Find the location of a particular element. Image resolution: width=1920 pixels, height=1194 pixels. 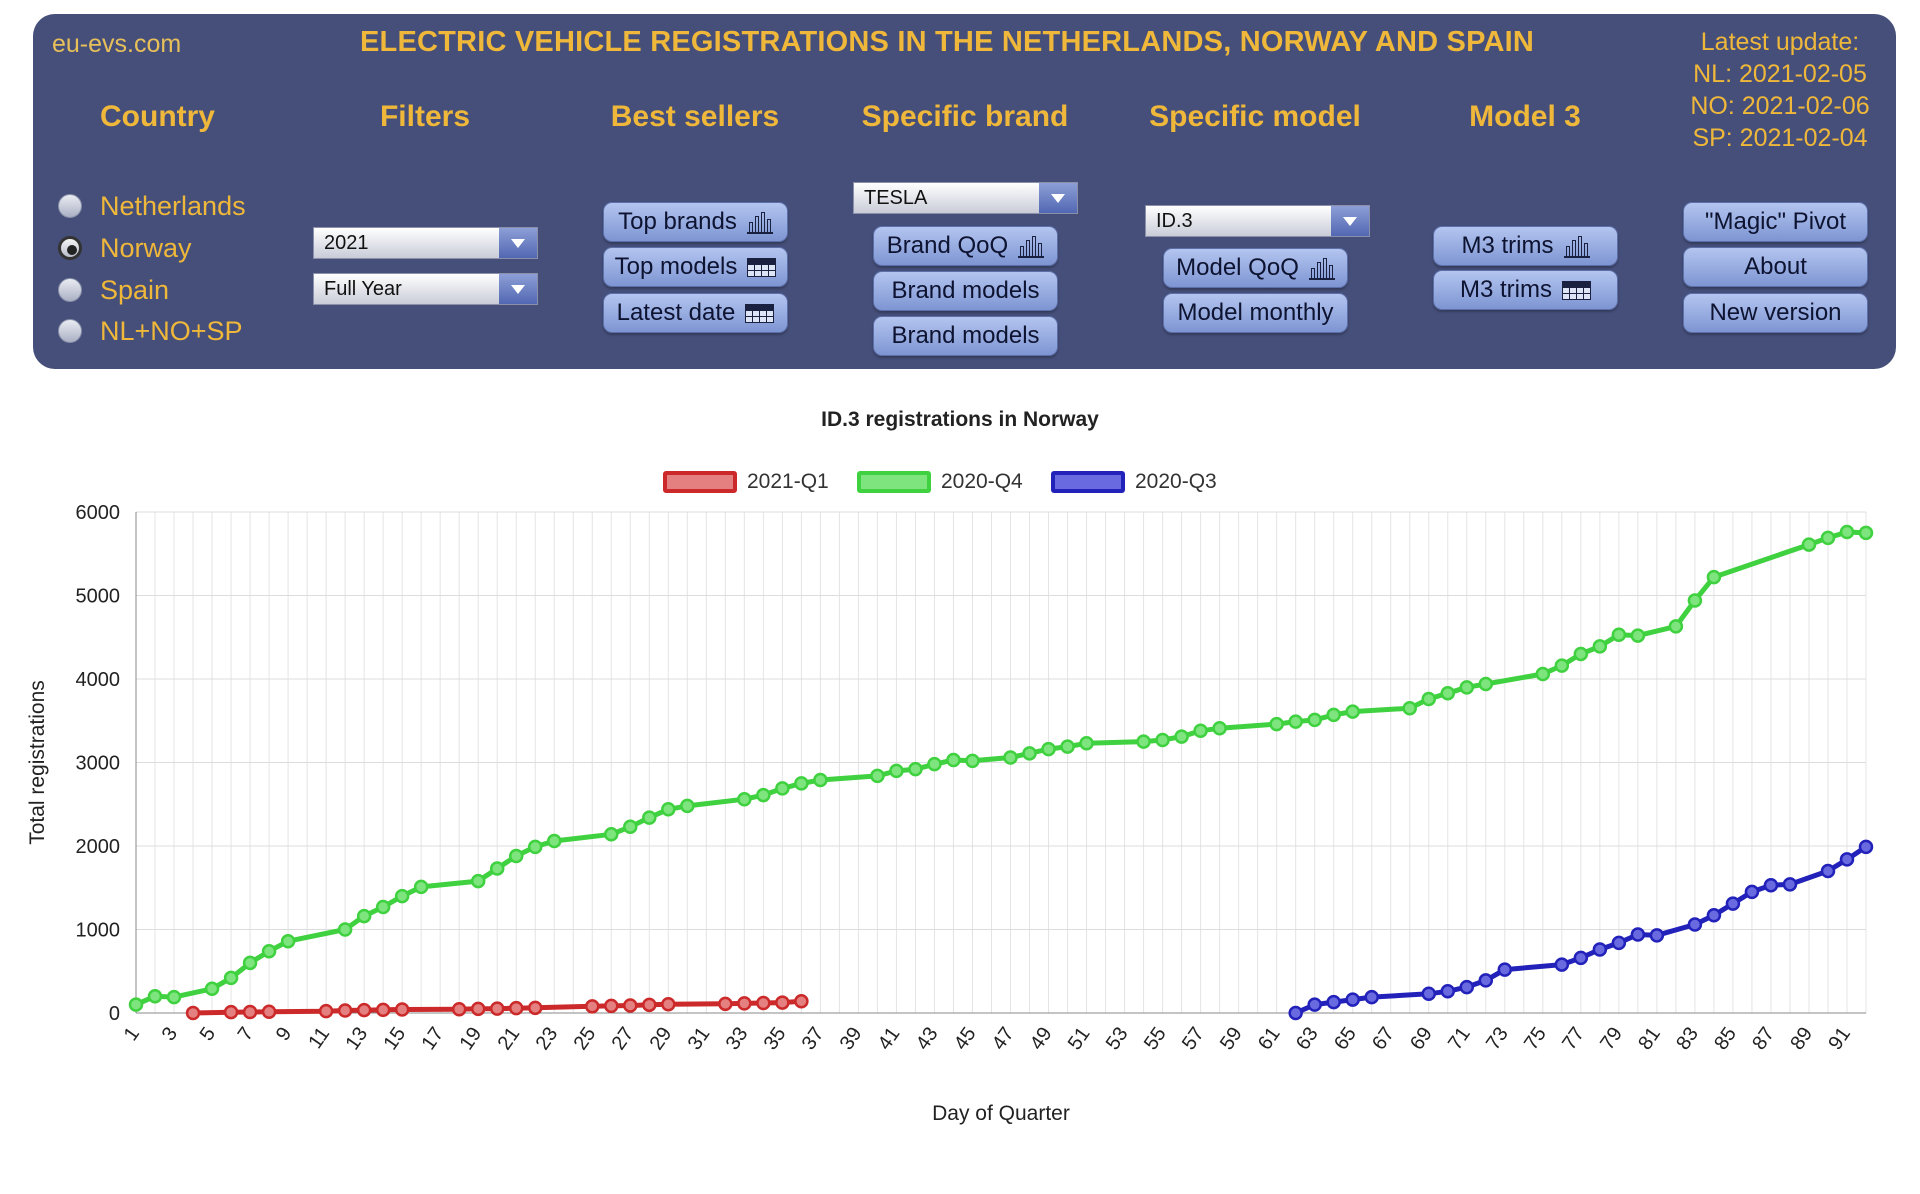

year-select: 2021 is located at coordinates (425, 243).